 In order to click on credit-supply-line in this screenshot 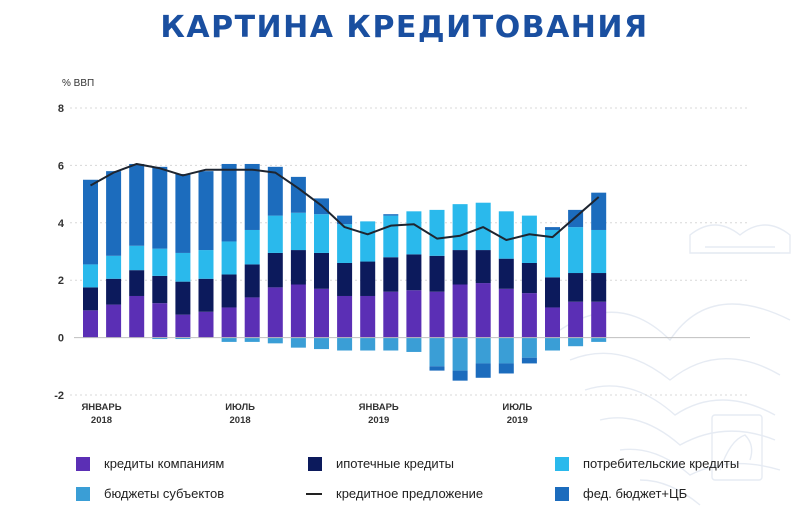, I will do `click(345, 202)`.